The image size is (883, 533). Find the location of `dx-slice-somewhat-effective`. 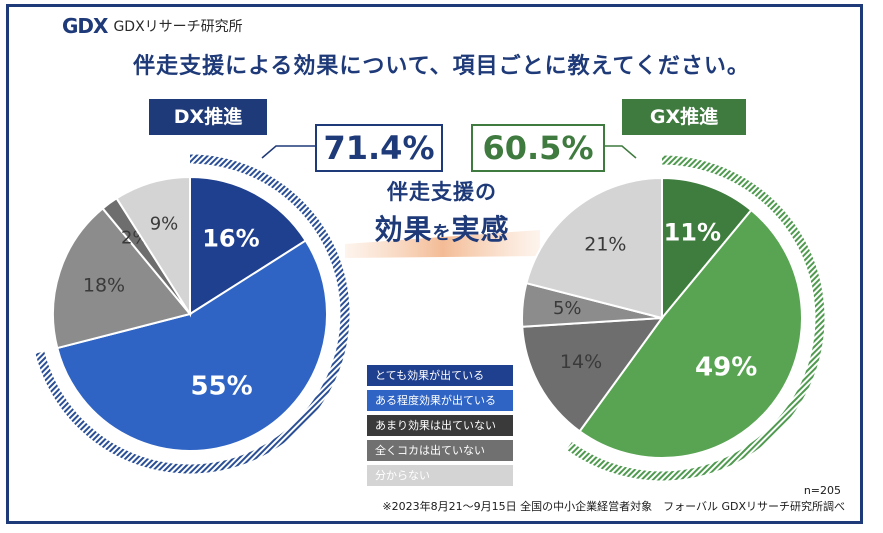

dx-slice-somewhat-effective is located at coordinates (192, 345).